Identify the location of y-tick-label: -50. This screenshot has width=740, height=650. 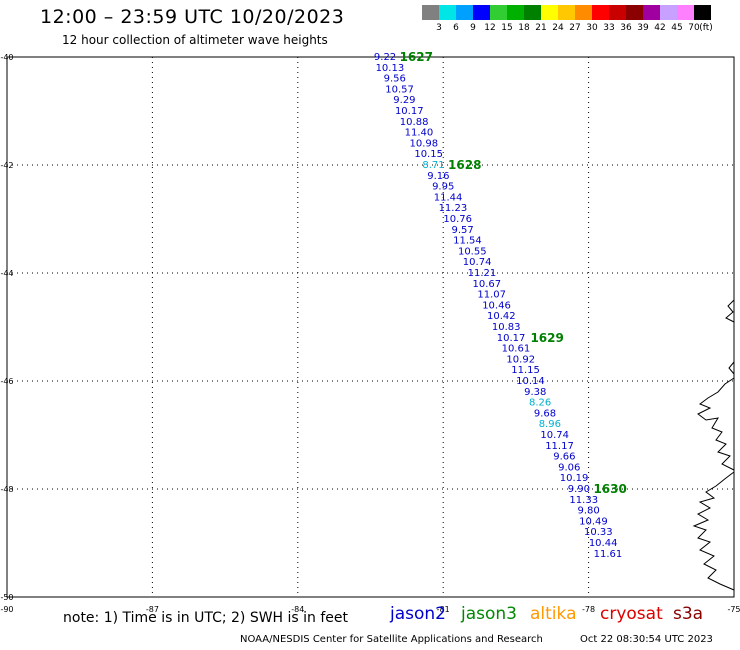
(6, 597).